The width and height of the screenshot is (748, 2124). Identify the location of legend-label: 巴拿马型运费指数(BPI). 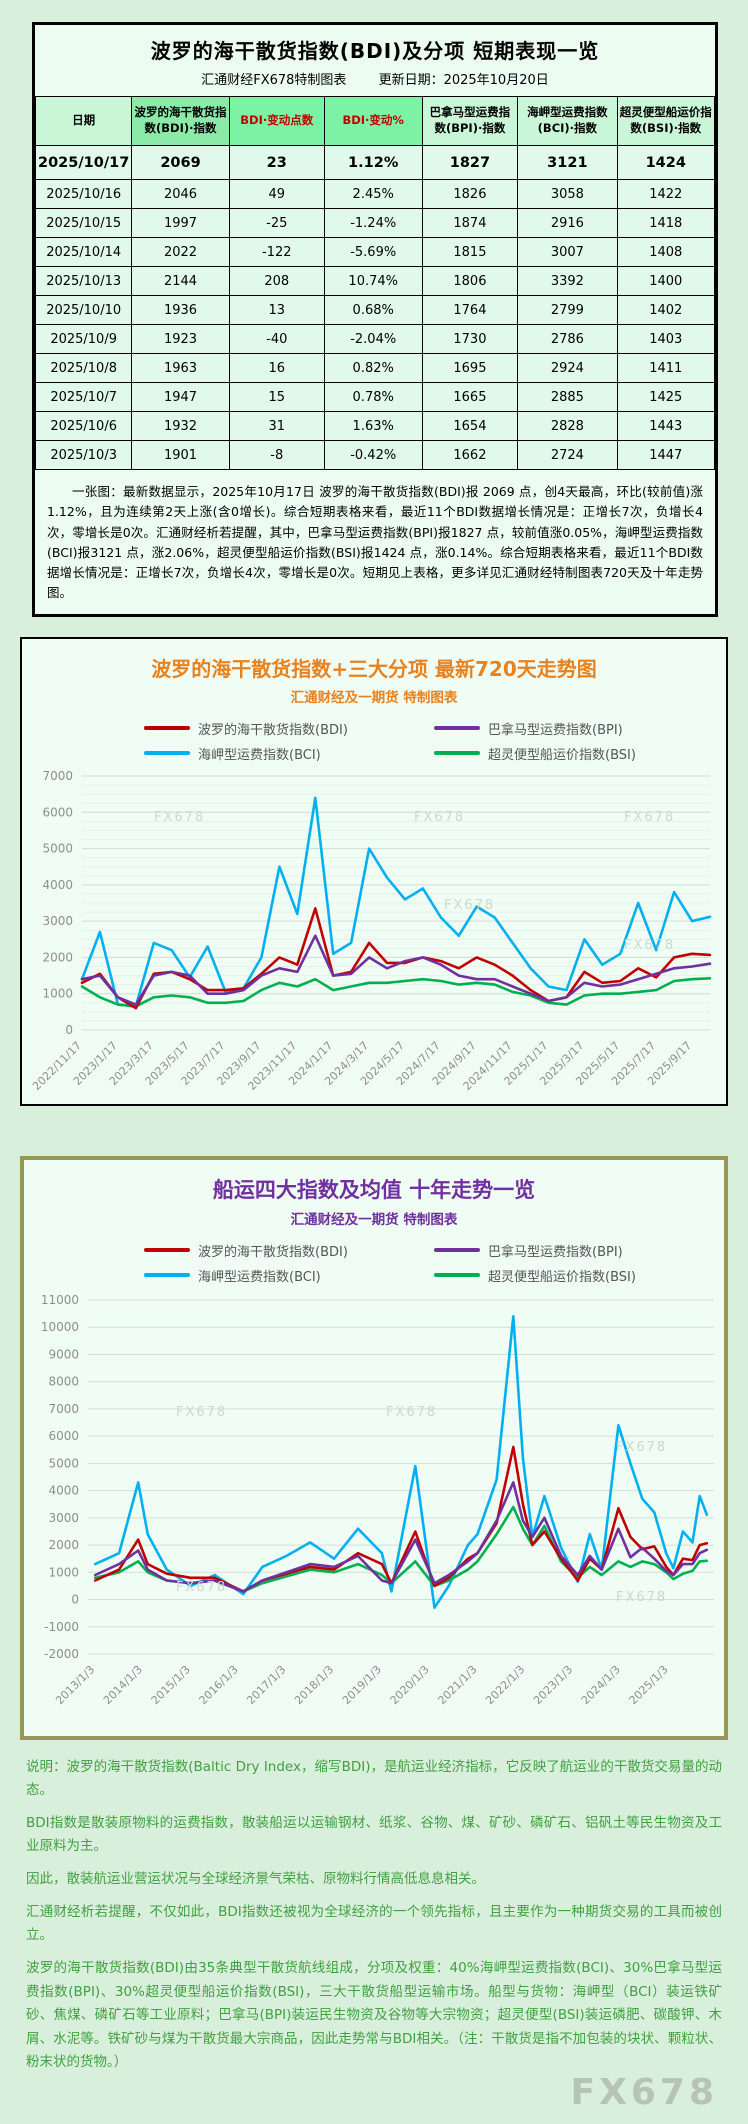
(555, 730).